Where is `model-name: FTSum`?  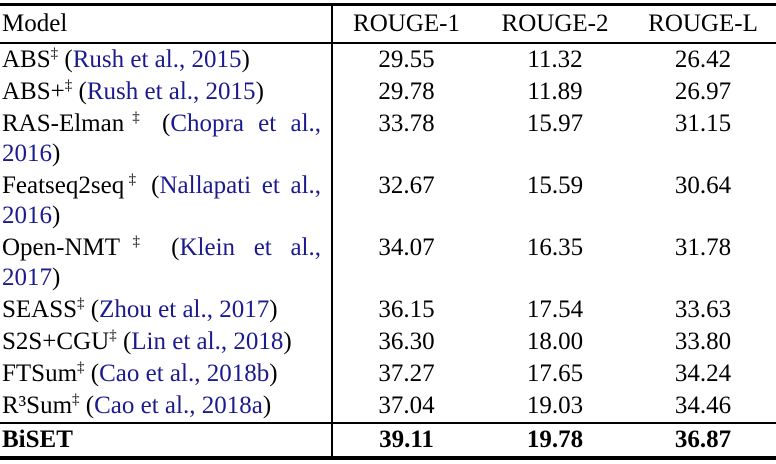 model-name: FTSum is located at coordinates (40, 373).